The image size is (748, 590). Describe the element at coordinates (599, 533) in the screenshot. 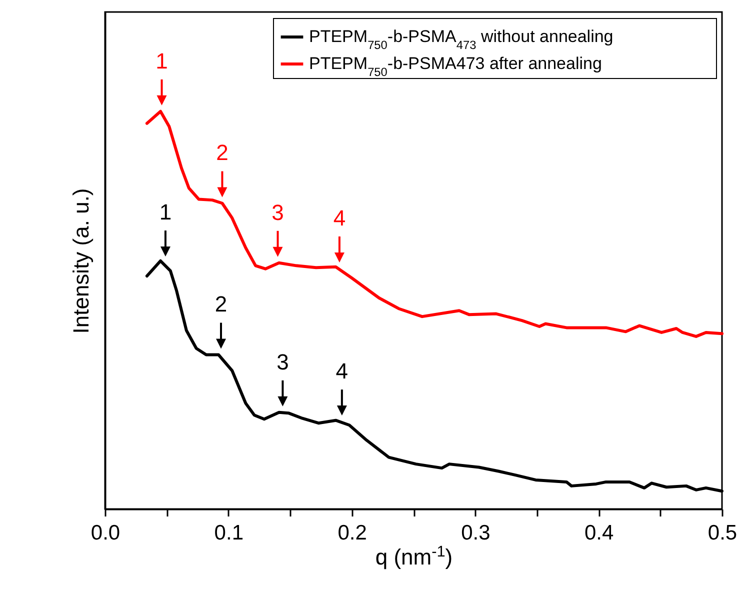

I see `x-tick-label: 0.4` at that location.